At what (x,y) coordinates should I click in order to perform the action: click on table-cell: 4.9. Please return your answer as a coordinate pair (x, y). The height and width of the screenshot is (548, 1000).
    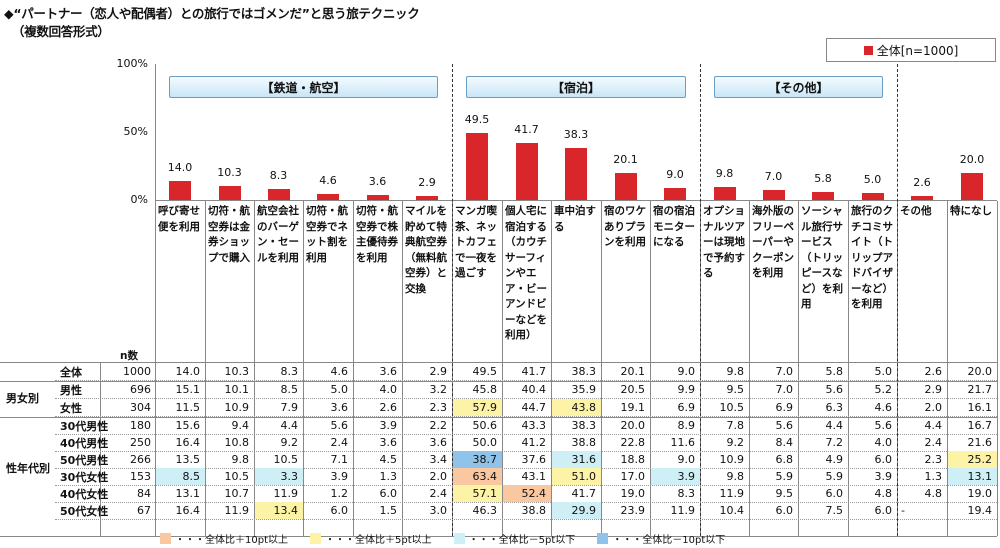
    Looking at the image, I should click on (834, 459).